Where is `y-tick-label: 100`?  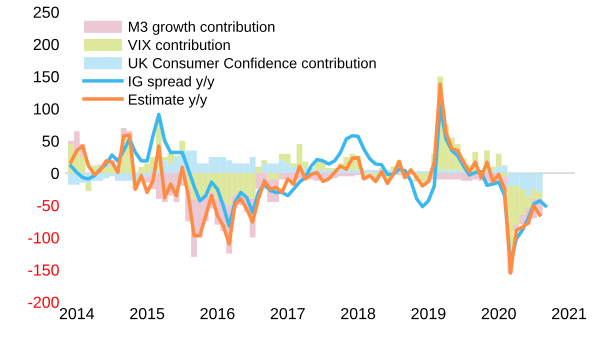
y-tick-label: 100 is located at coordinates (46, 109).